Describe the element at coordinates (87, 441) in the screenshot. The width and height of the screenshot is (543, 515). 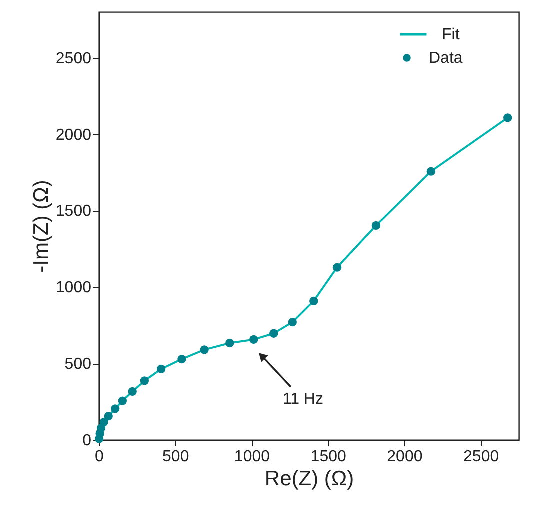
I see `y-tick-label: 0` at that location.